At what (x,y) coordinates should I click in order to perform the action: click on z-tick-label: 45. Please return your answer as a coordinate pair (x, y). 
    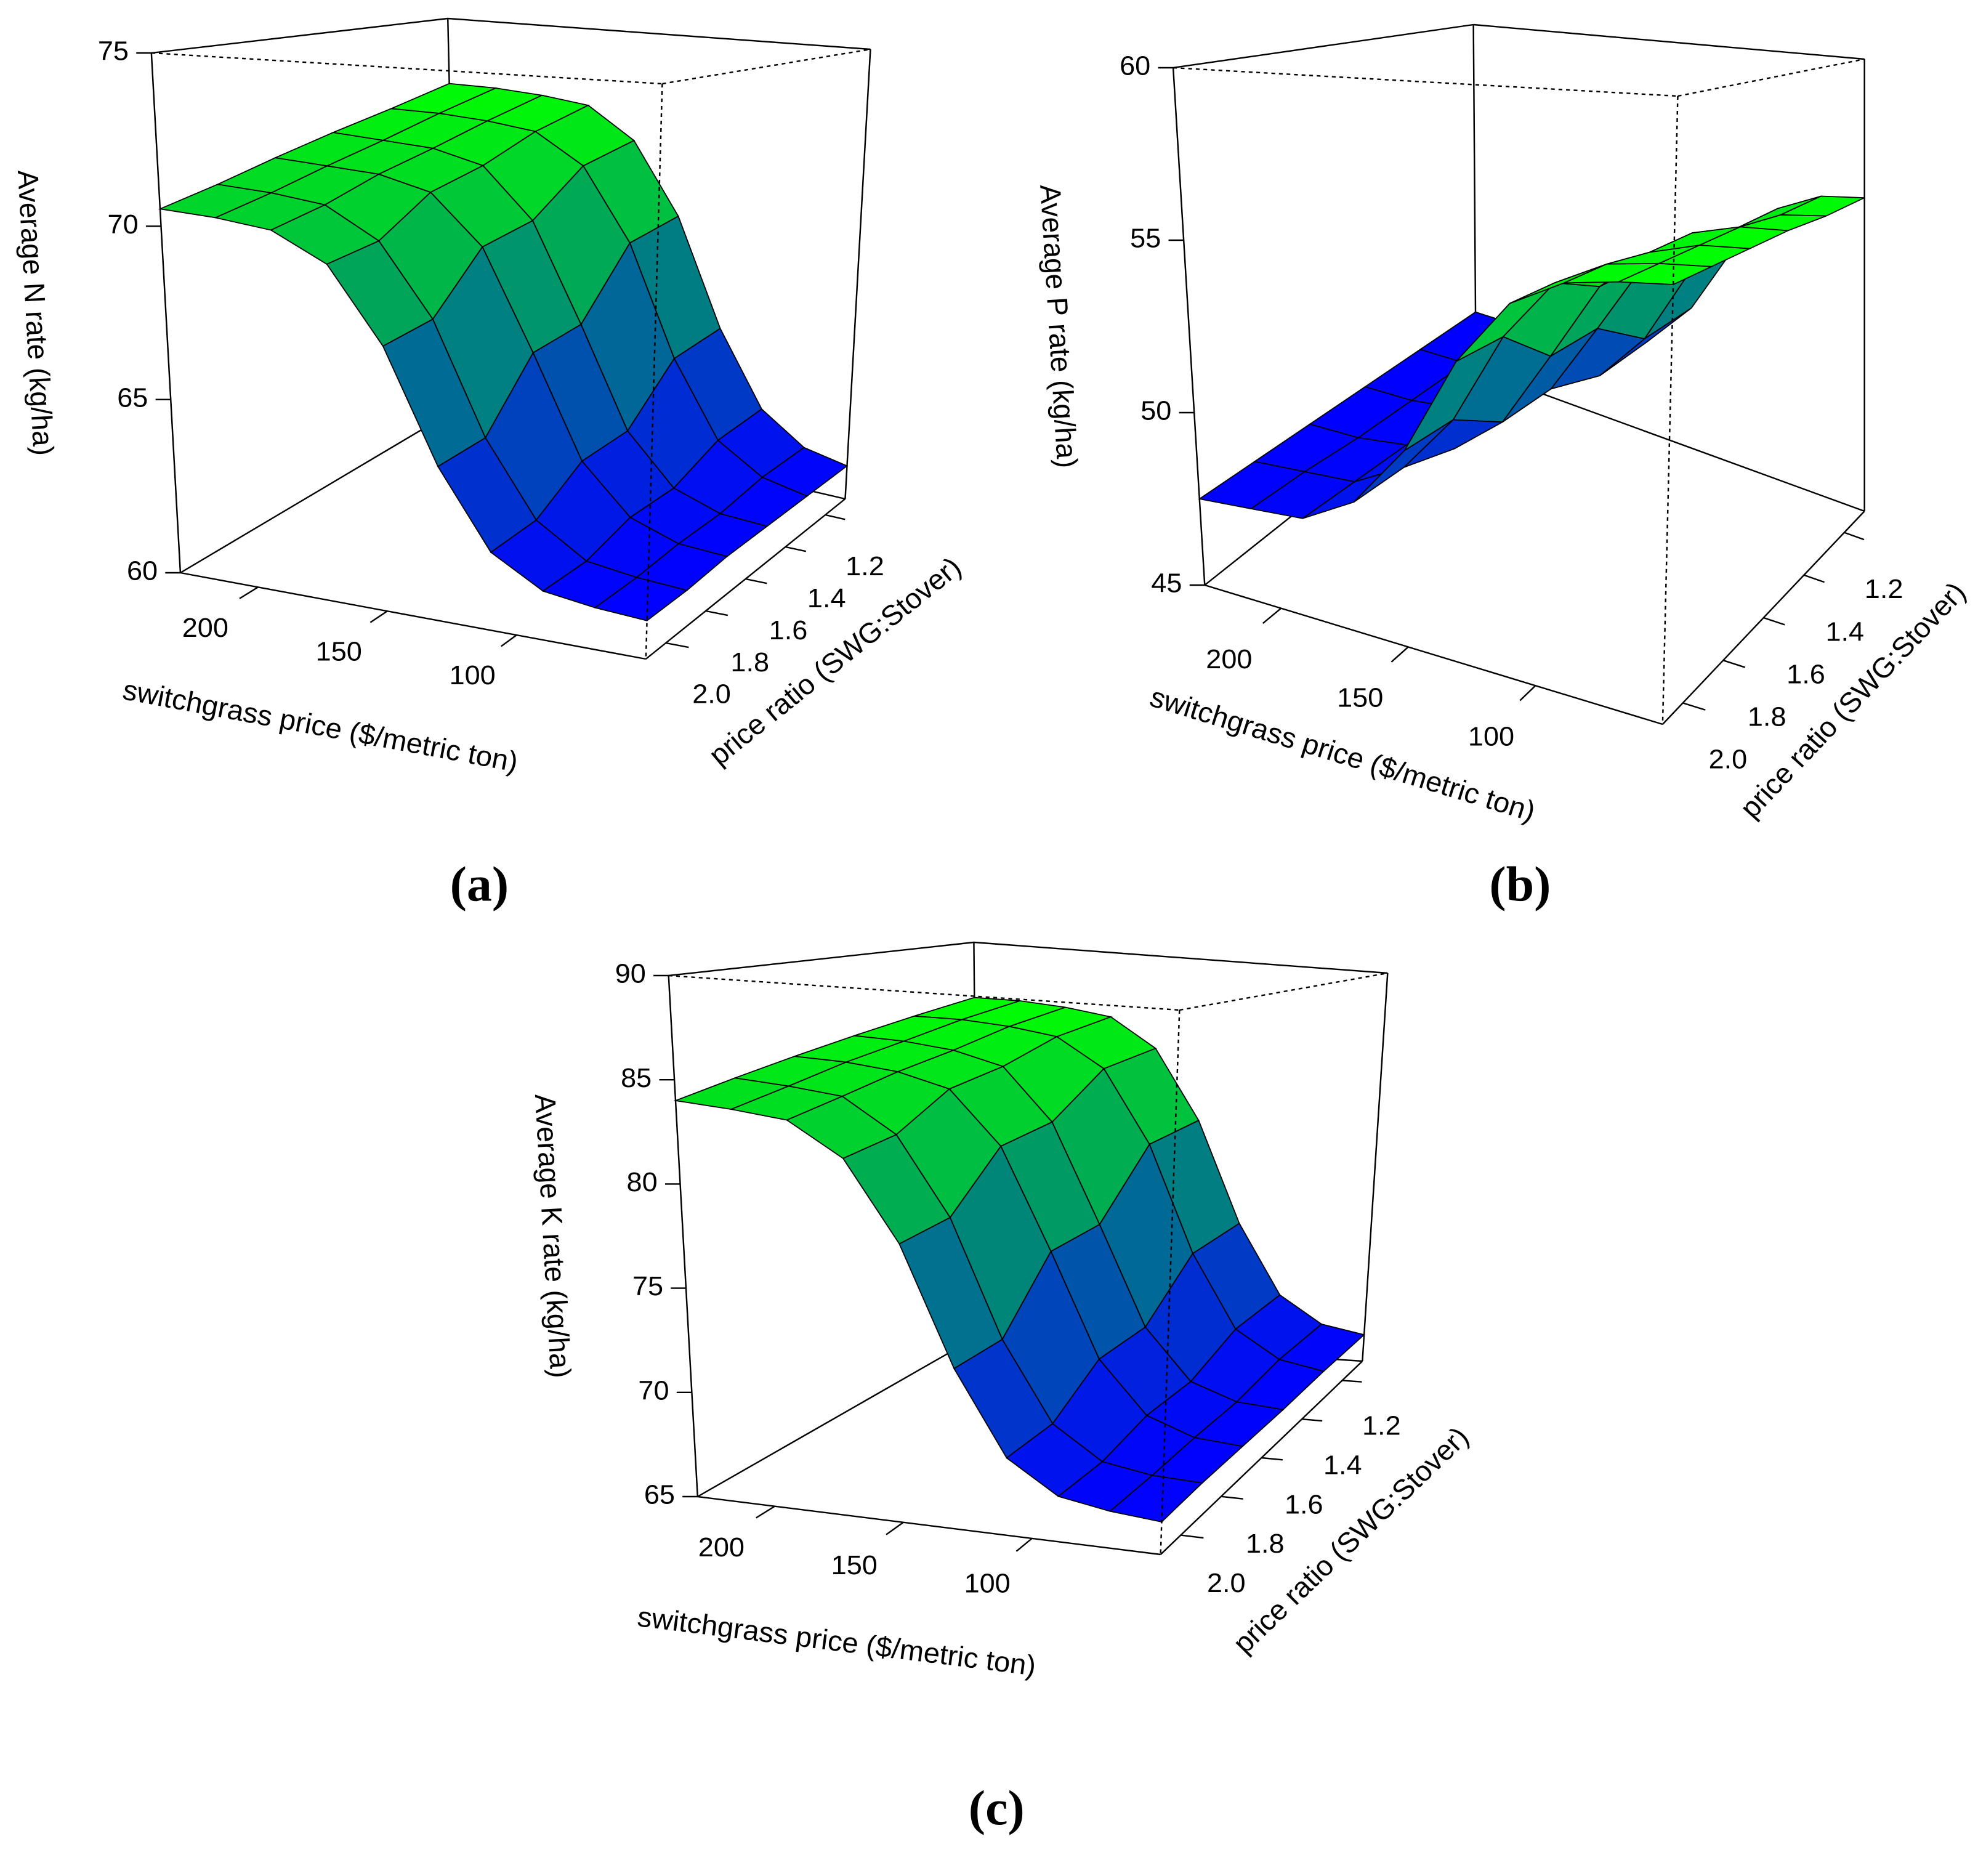
    Looking at the image, I should click on (1166, 583).